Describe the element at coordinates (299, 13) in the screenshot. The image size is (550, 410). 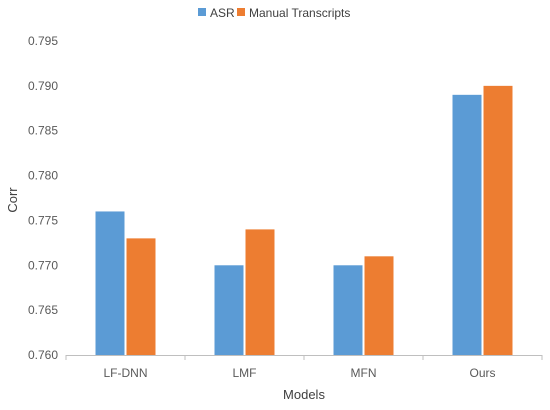
I see `legend-label-manual-transcripts: Manual Transcripts` at that location.